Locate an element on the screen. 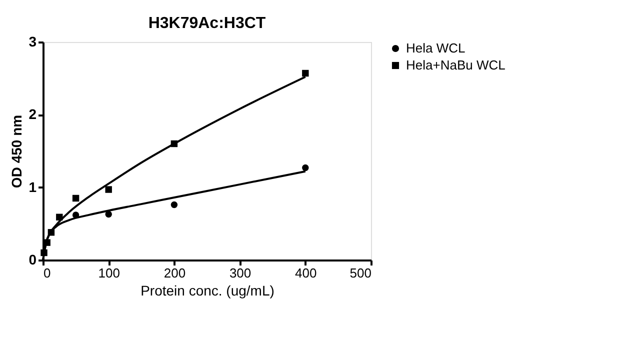  x-tick-label: 200 is located at coordinates (175, 273).